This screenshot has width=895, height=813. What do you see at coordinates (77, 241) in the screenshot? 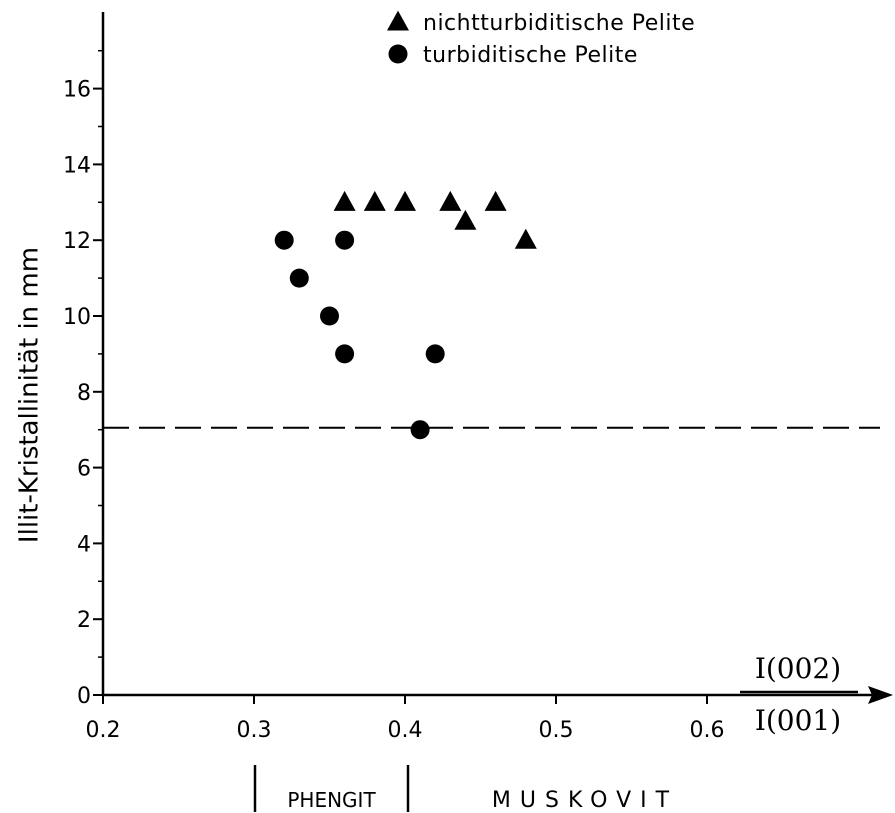
I see `y-tick-label: 12` at bounding box center [77, 241].